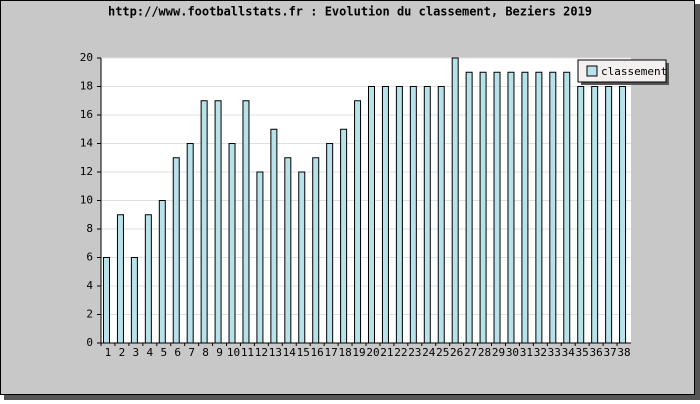 The image size is (700, 404). I want to click on legend-label: classement, so click(634, 71).